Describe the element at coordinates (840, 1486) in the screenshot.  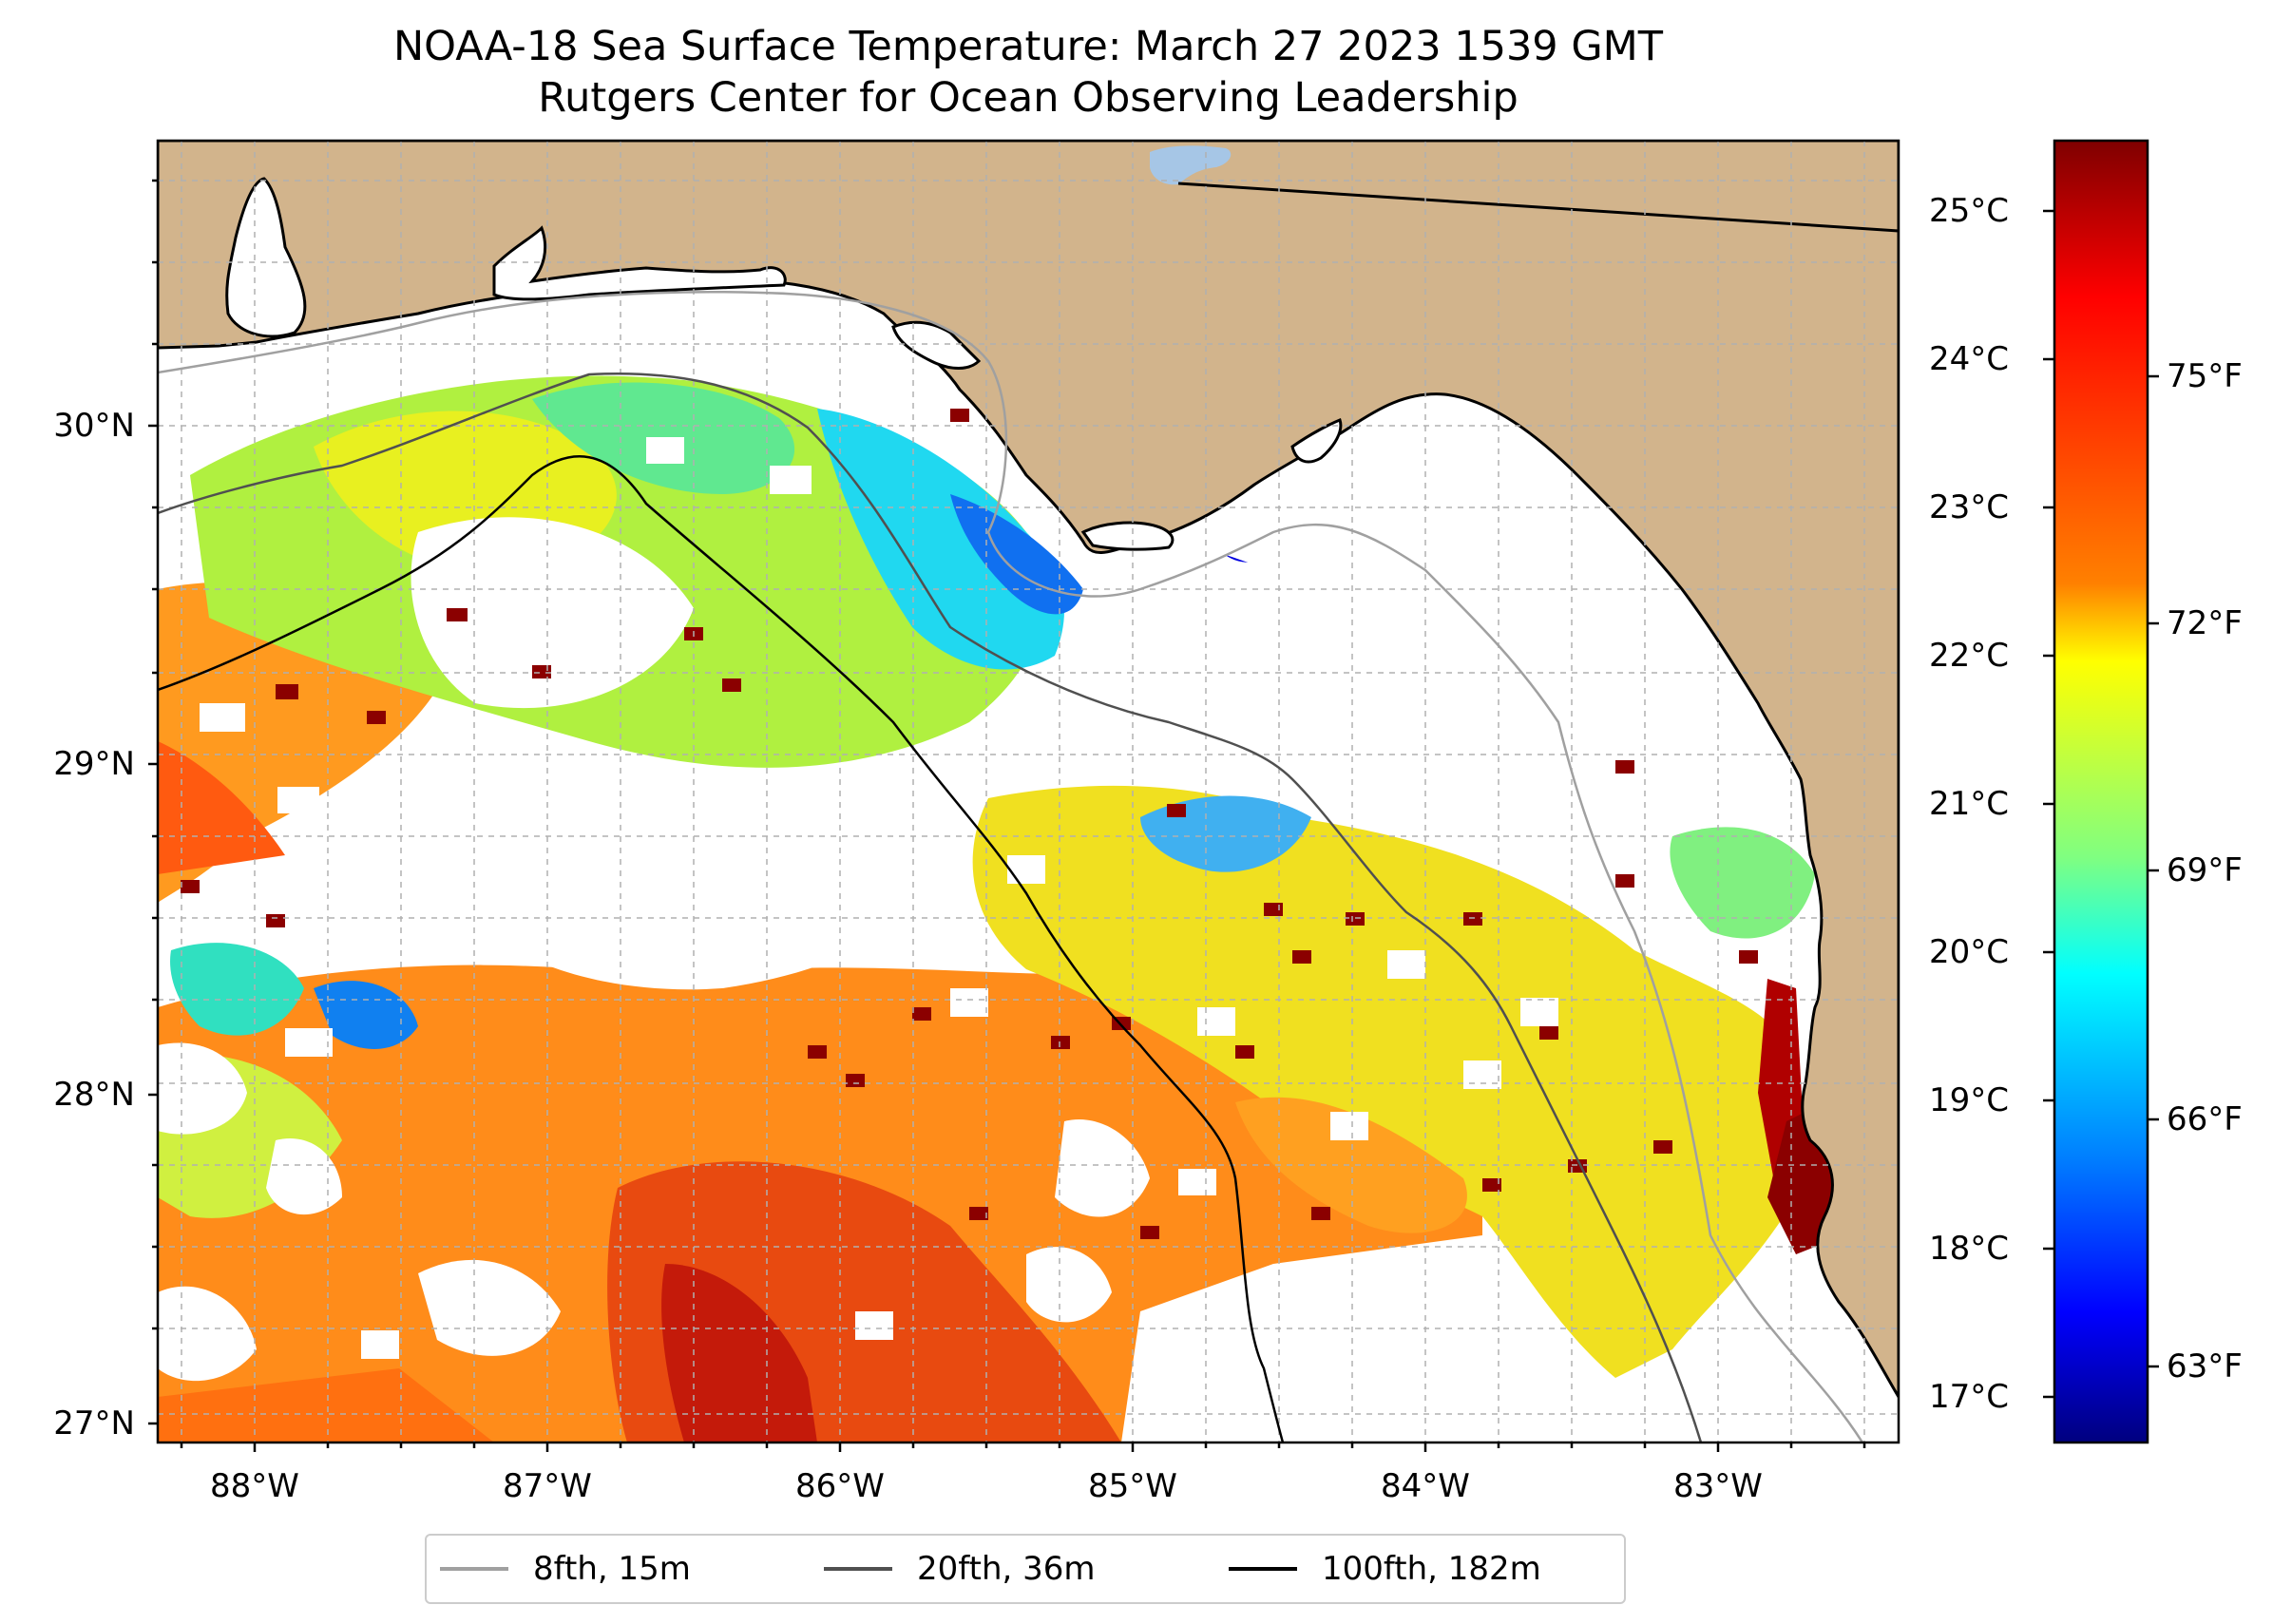
I see `lon-label-86w: 86°W` at that location.